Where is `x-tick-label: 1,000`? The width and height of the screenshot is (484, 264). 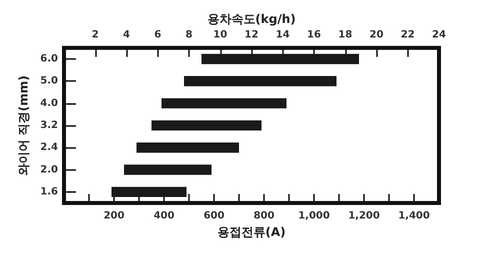 x-tick-label: 1,000 is located at coordinates (314, 216).